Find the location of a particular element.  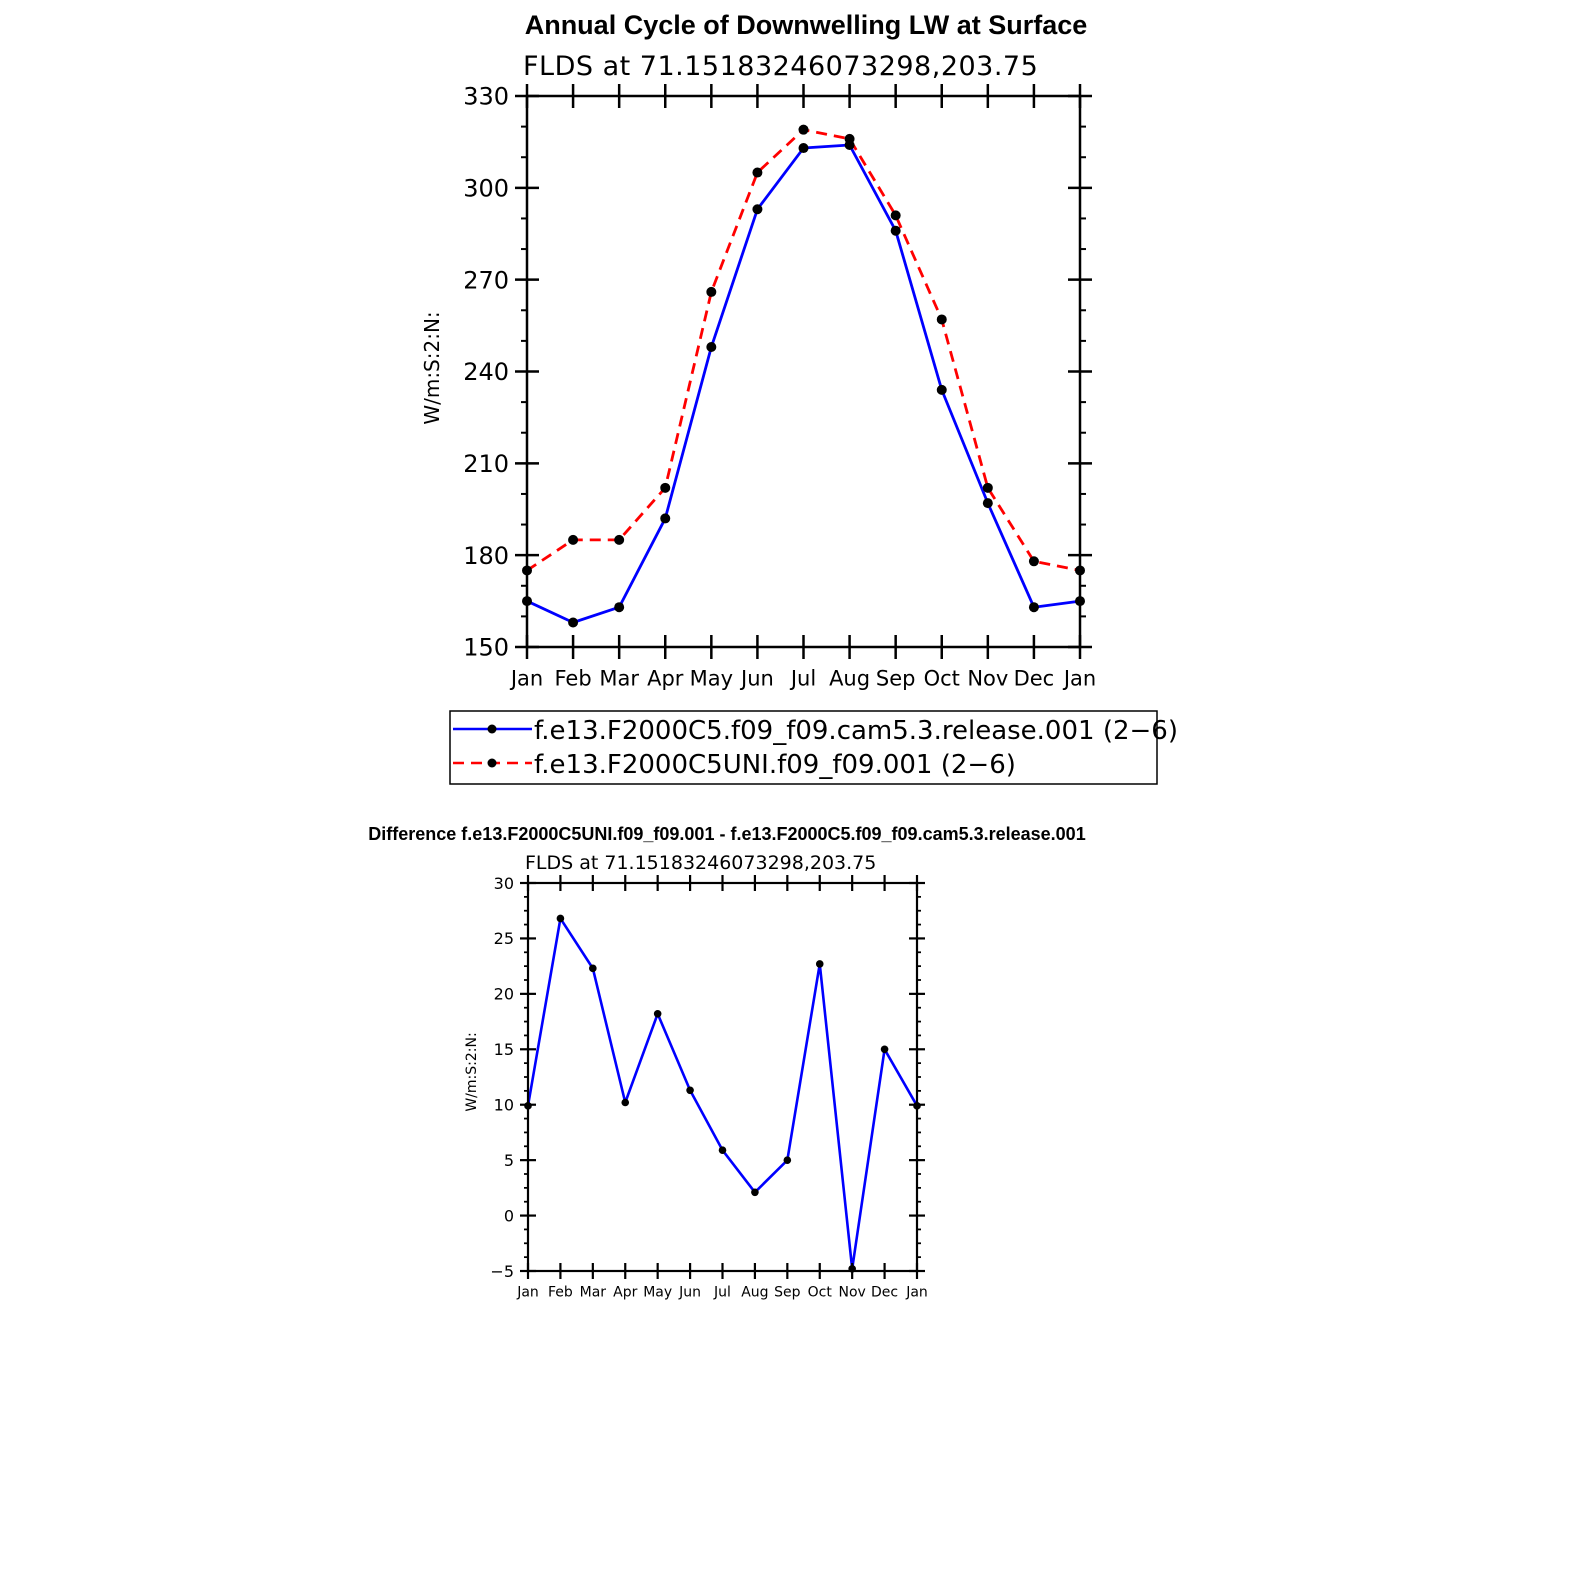

y-tick-label: 20 is located at coordinates (504, 994).